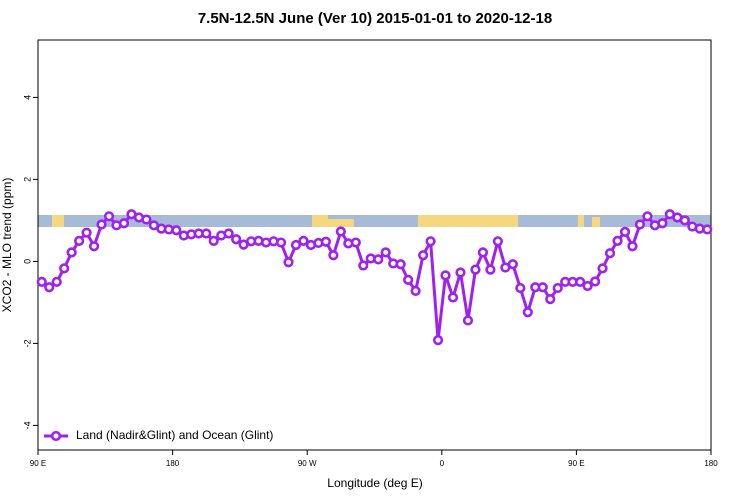 This screenshot has height=500, width=750. What do you see at coordinates (27, 425) in the screenshot?
I see `y-tick-label: -4` at bounding box center [27, 425].